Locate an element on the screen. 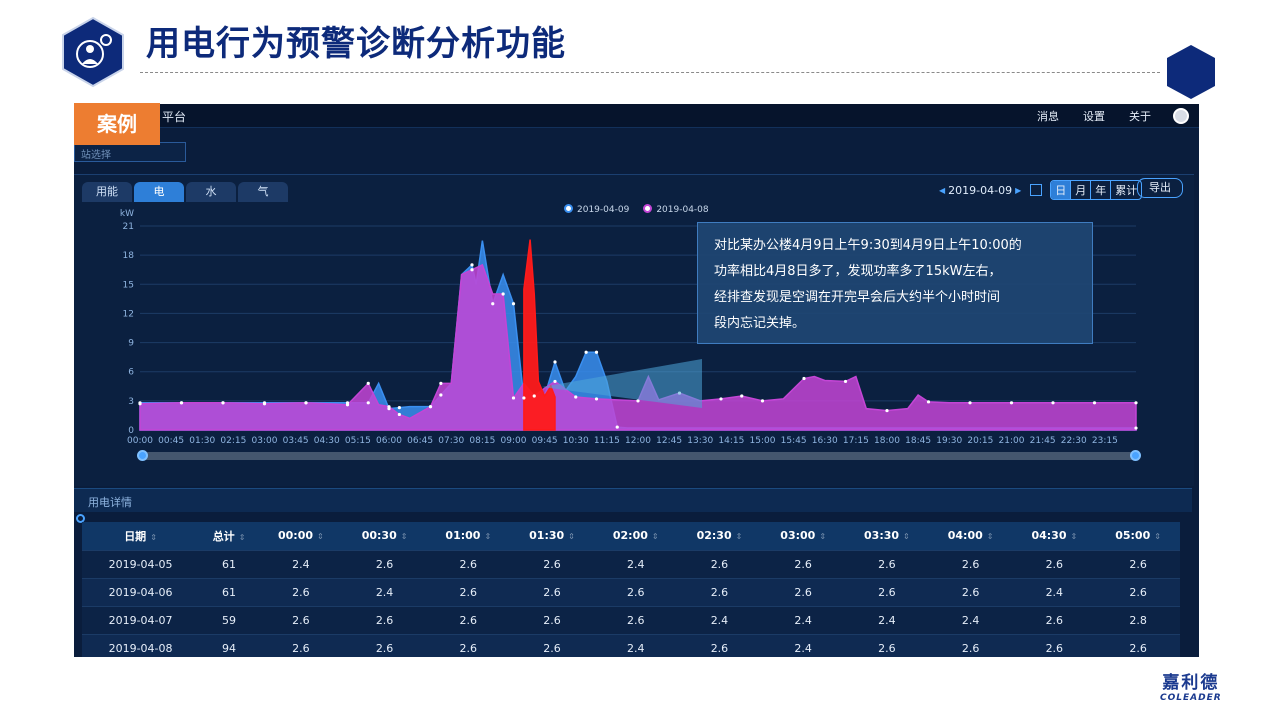 The height and width of the screenshot is (720, 1280). x-tick-label: 17:15 is located at coordinates (856, 441).